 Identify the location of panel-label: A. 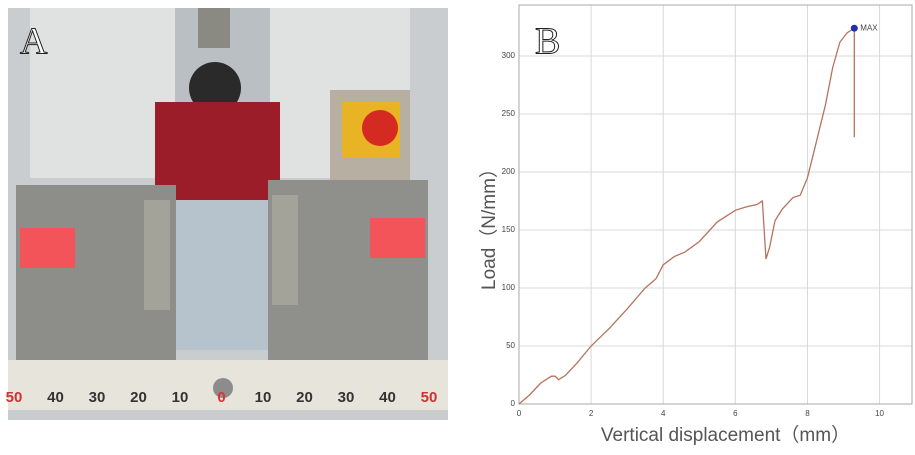
(34, 42).